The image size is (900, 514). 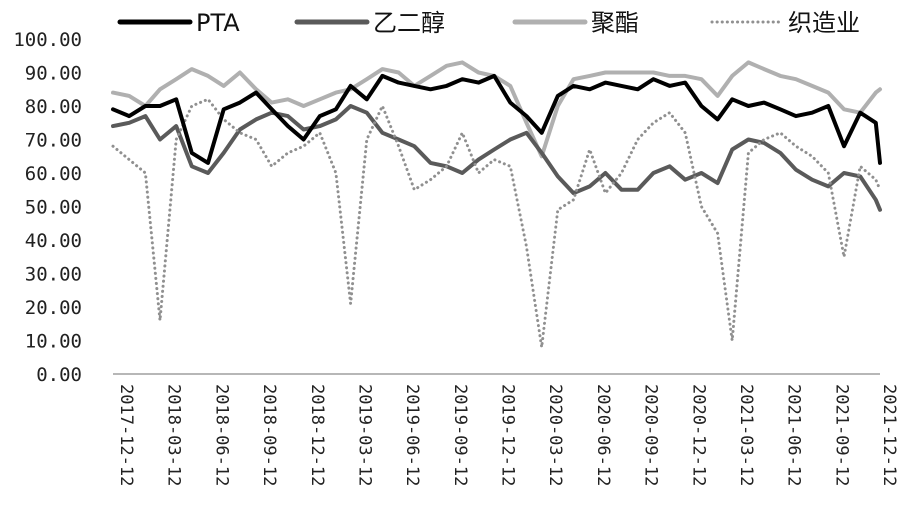 I want to click on y-tick-label: 60.00, so click(x=53, y=174).